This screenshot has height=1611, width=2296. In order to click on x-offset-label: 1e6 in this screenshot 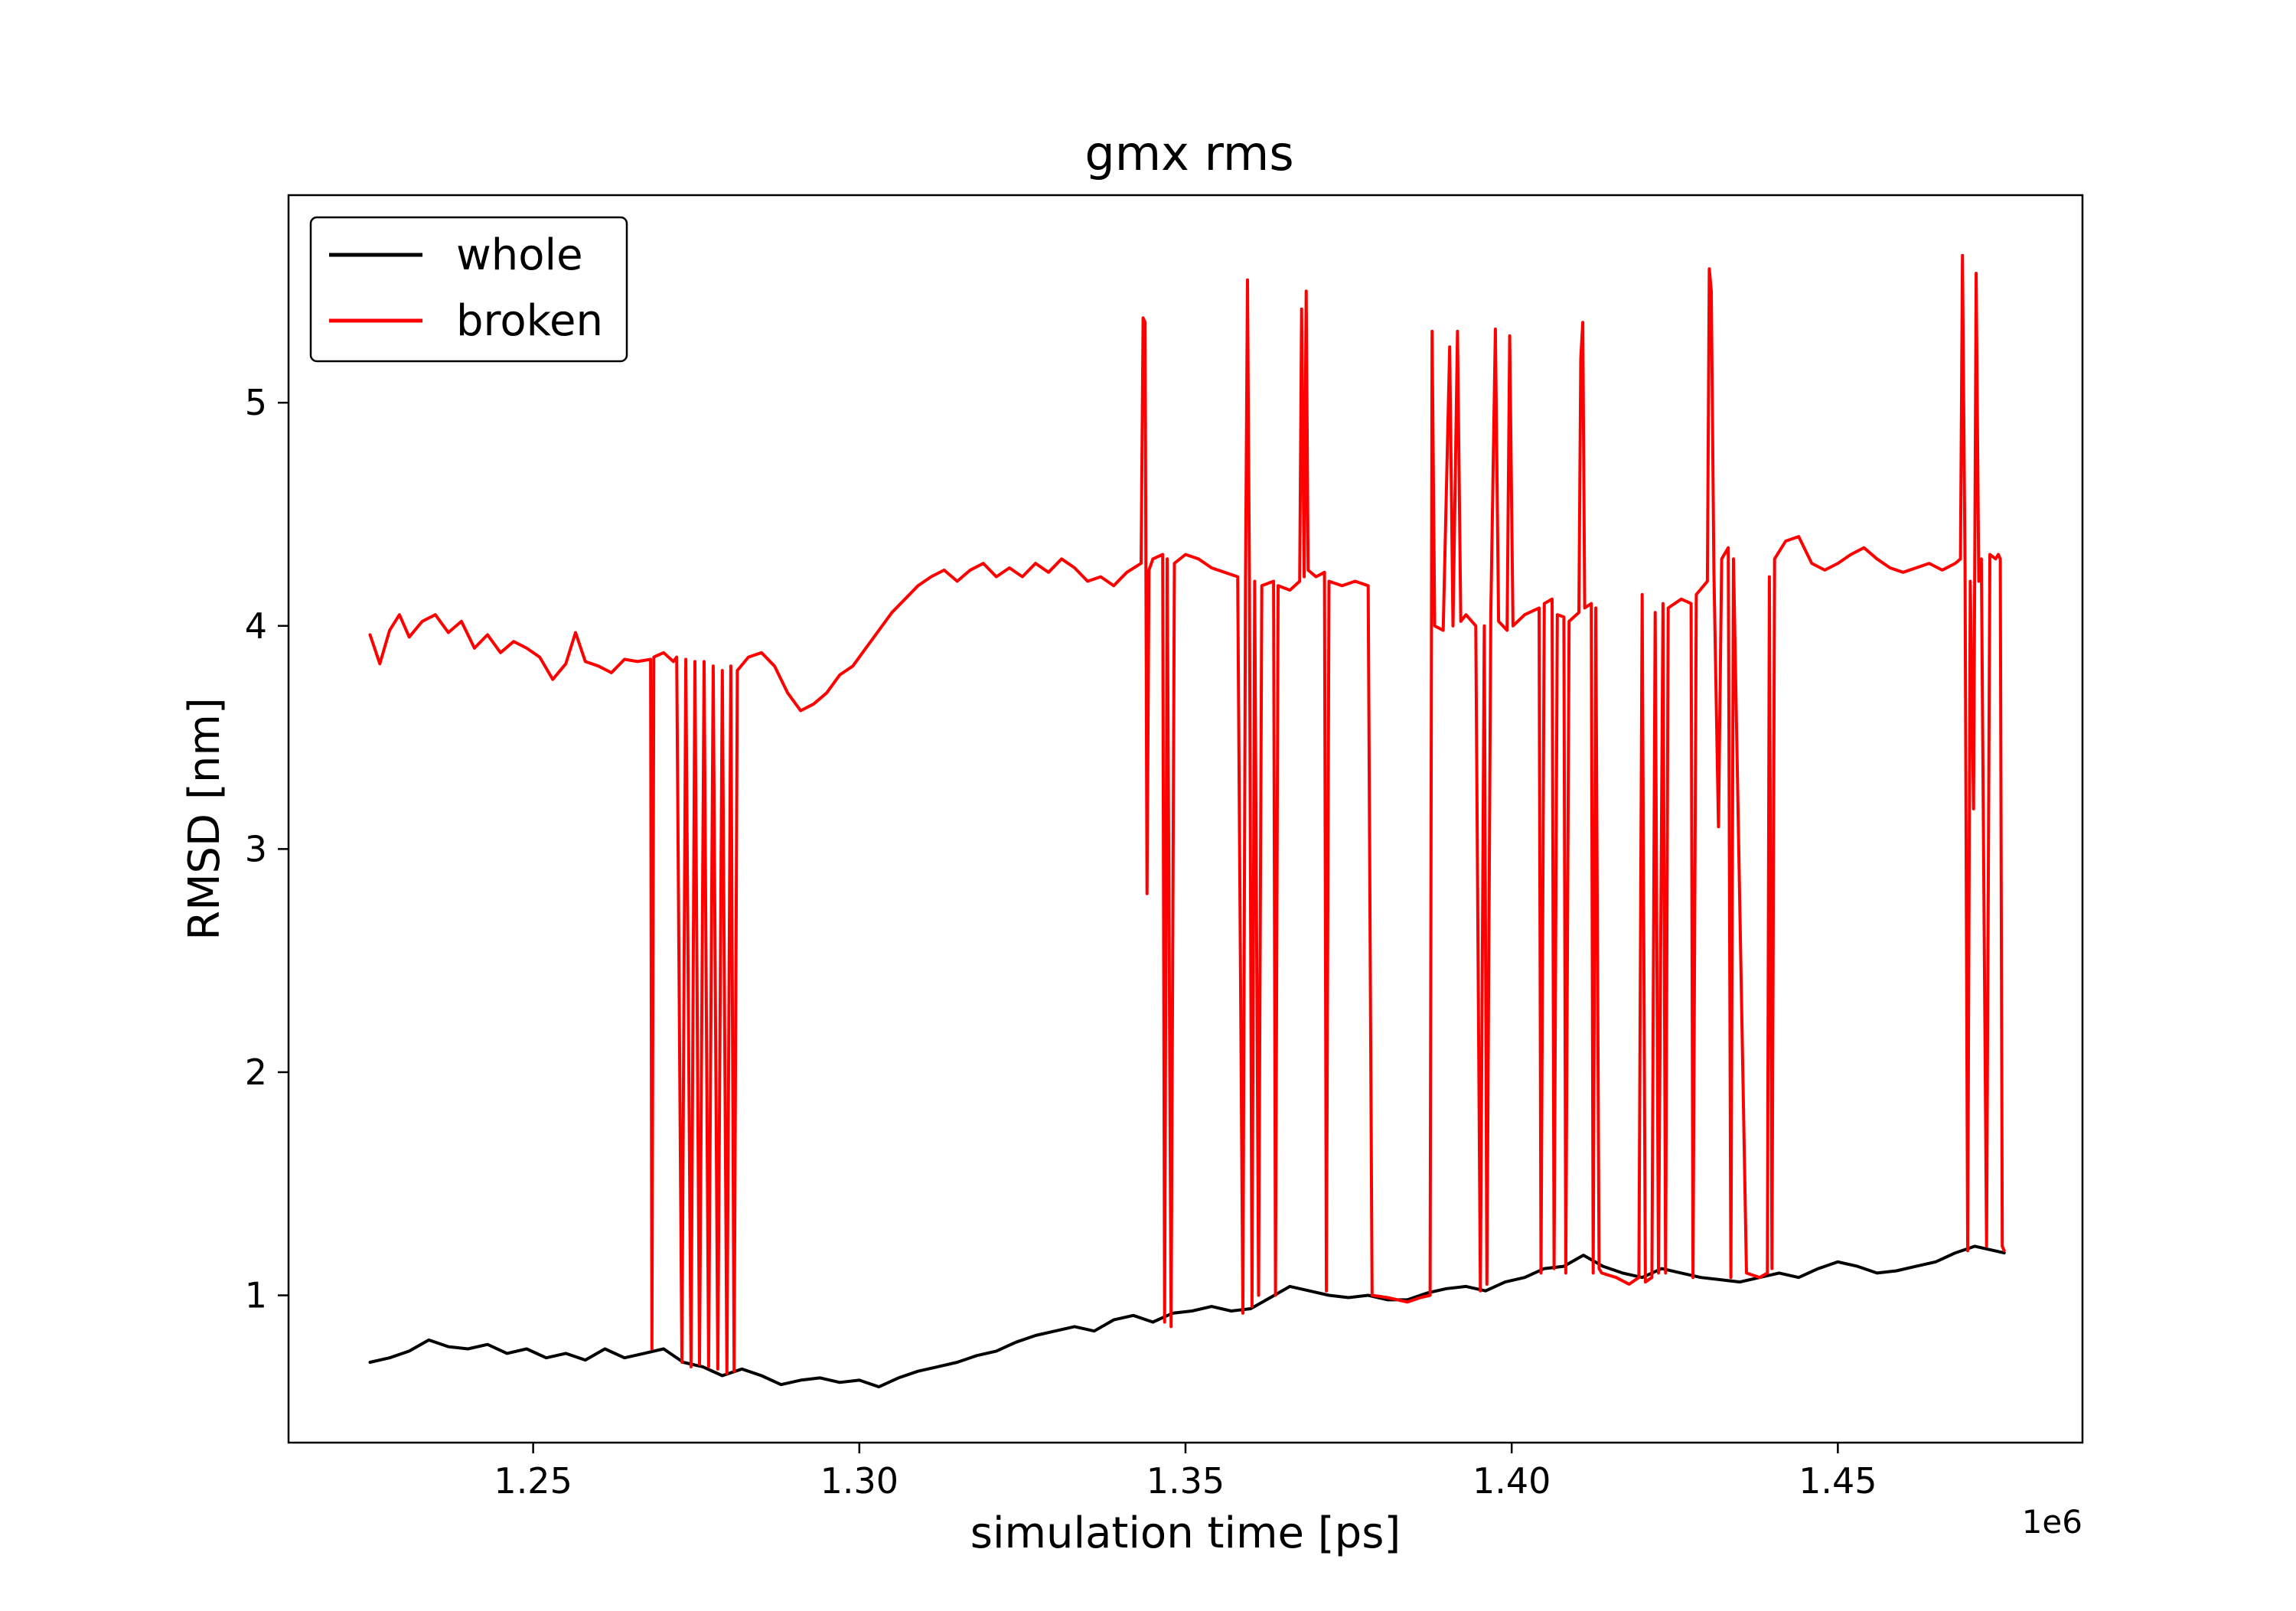, I will do `click(2052, 1522)`.